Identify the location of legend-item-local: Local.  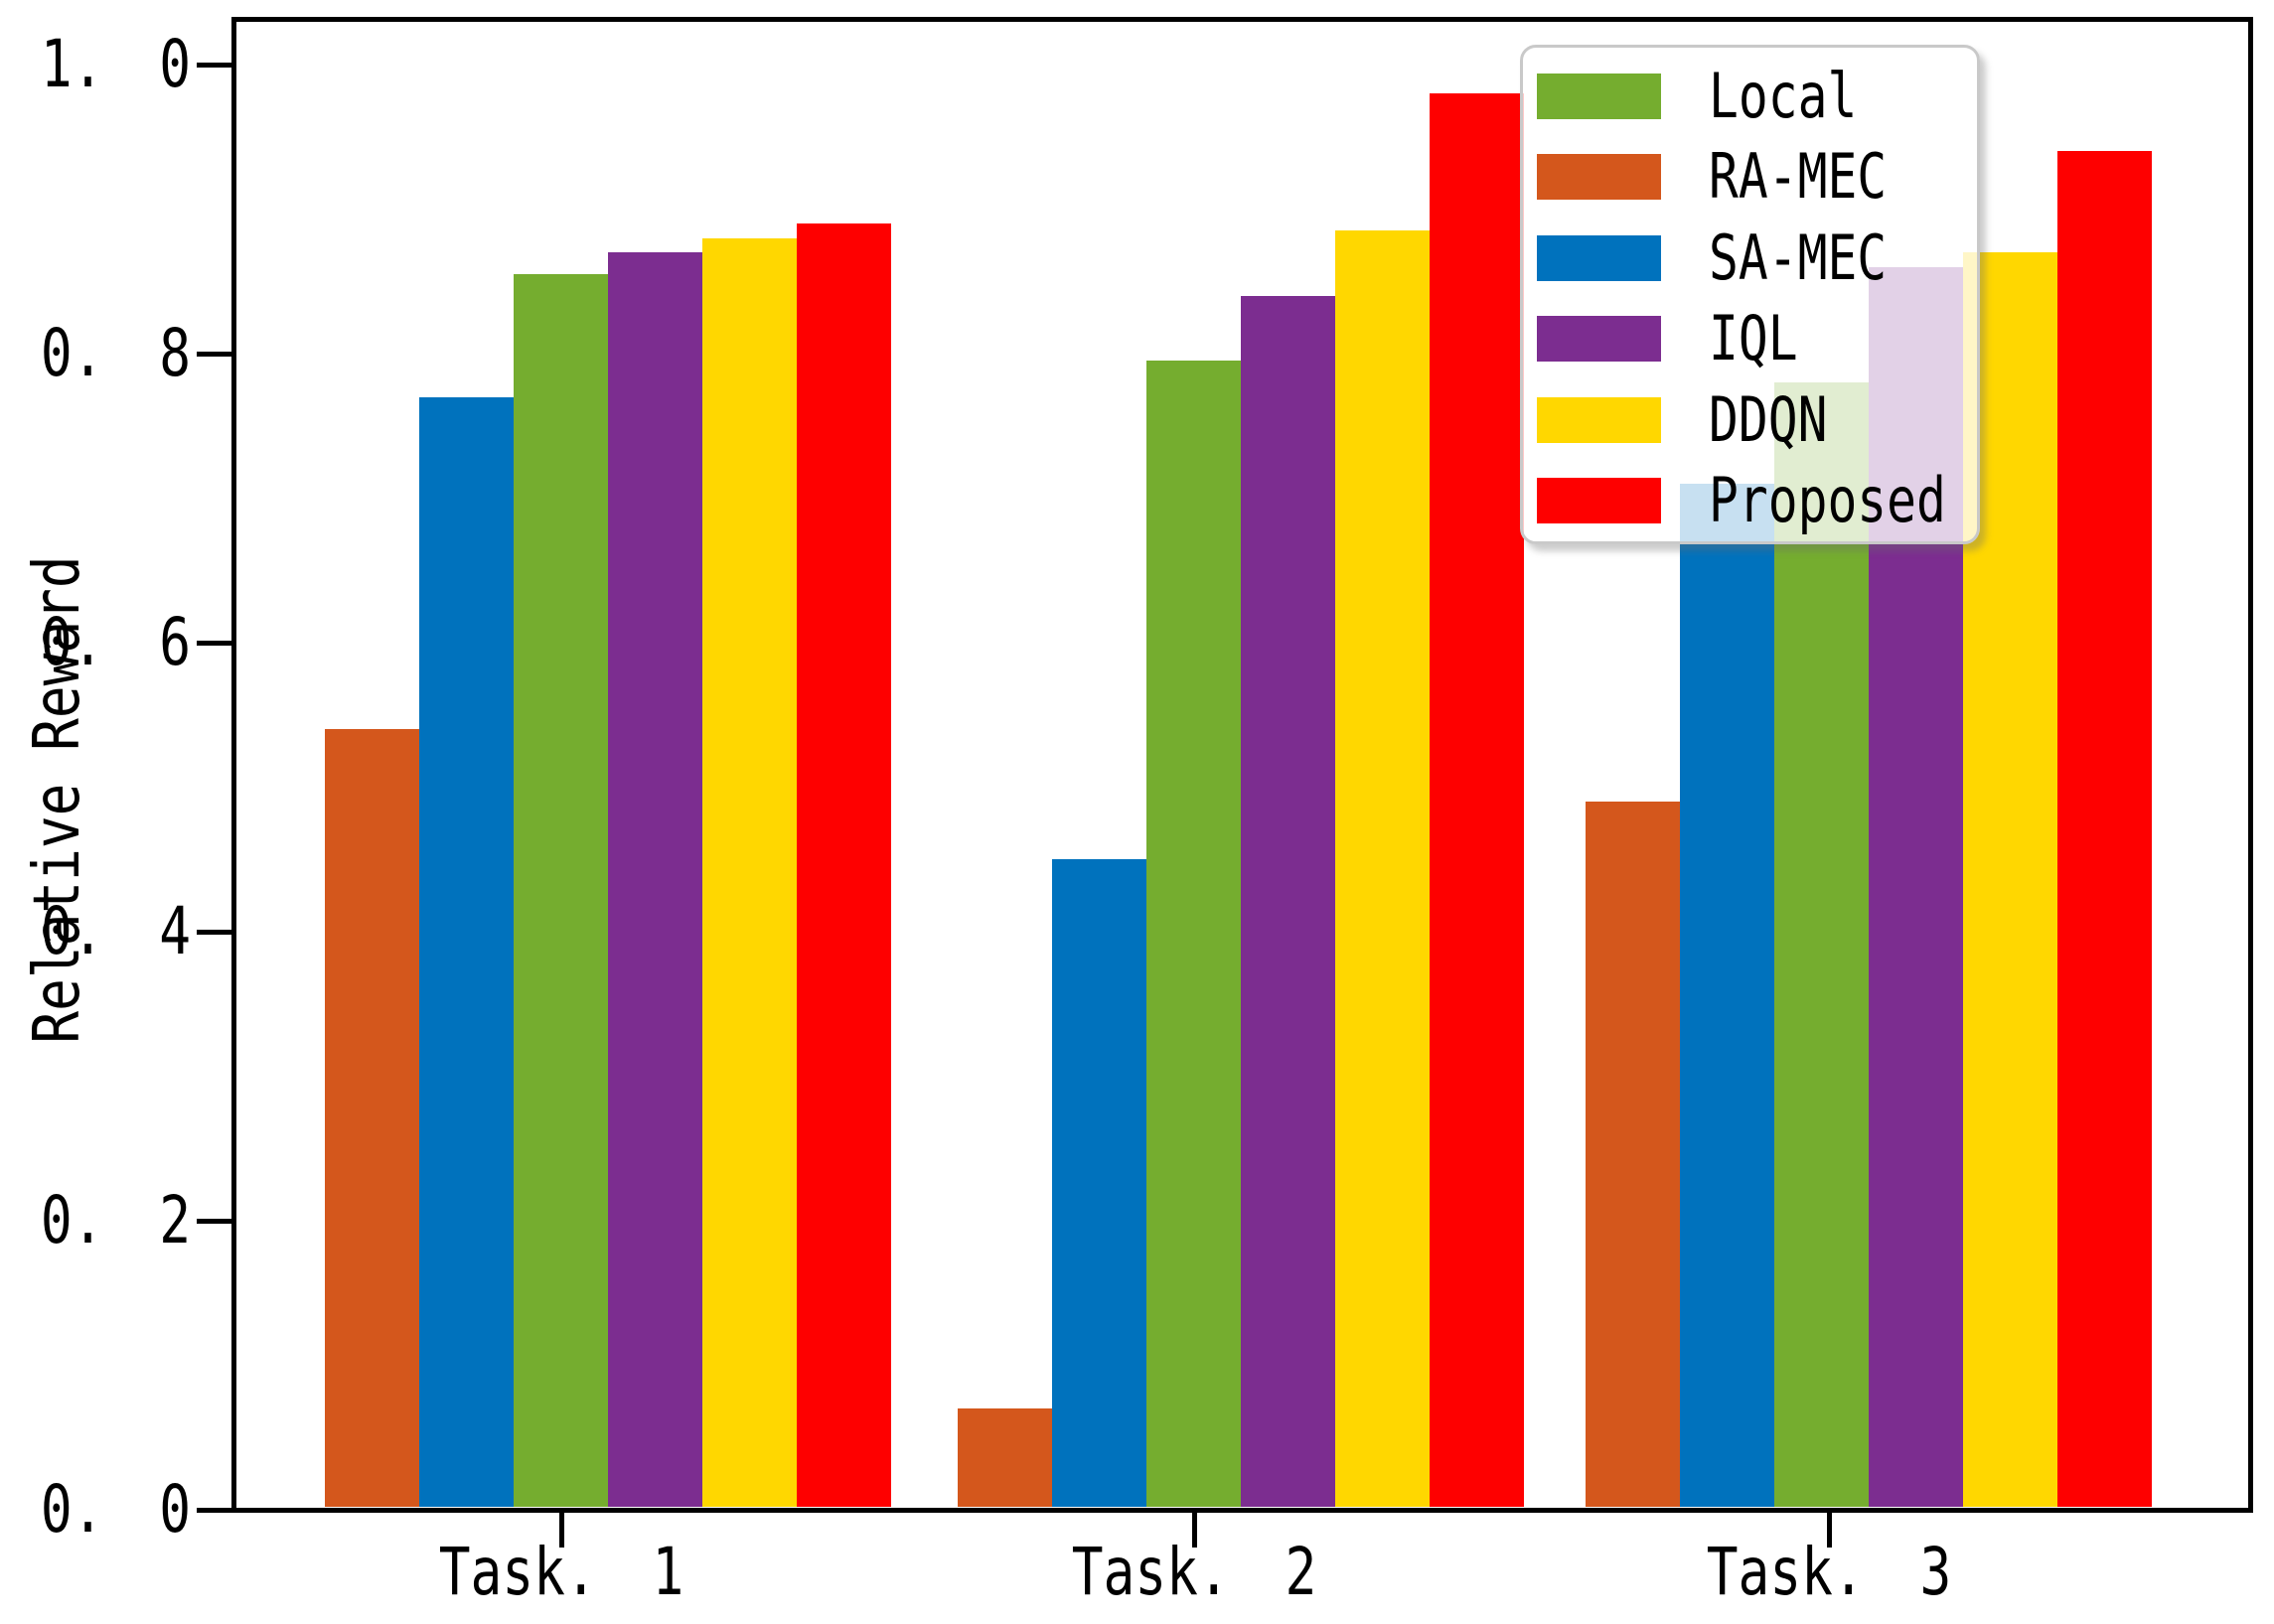
(1757, 96).